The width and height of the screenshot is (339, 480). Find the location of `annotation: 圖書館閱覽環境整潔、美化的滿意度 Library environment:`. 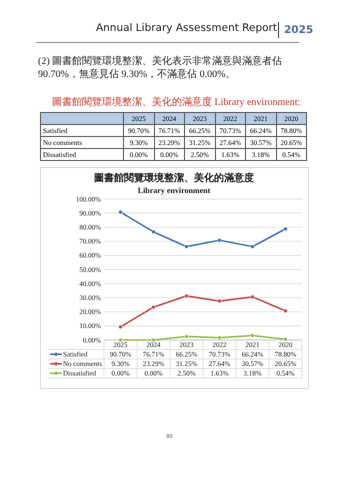

annotation: 圖書館閱覽環境整潔、美化的滿意度 Library environment: is located at coordinates (177, 102).